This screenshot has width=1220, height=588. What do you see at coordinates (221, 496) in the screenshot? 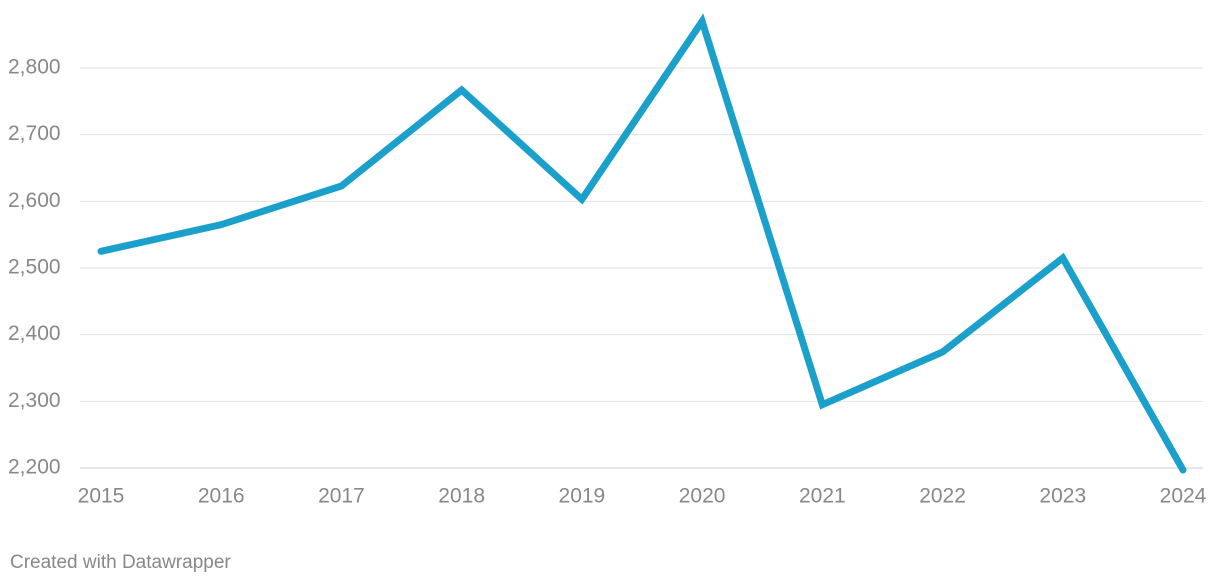
I see `x-tick-label: 2016` at bounding box center [221, 496].